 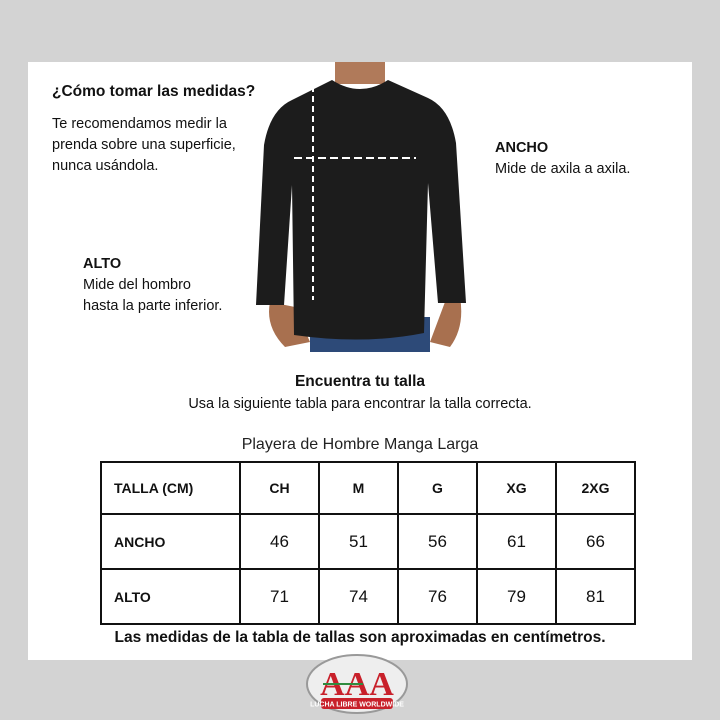 What do you see at coordinates (437, 596) in the screenshot?
I see `cell: 76` at bounding box center [437, 596].